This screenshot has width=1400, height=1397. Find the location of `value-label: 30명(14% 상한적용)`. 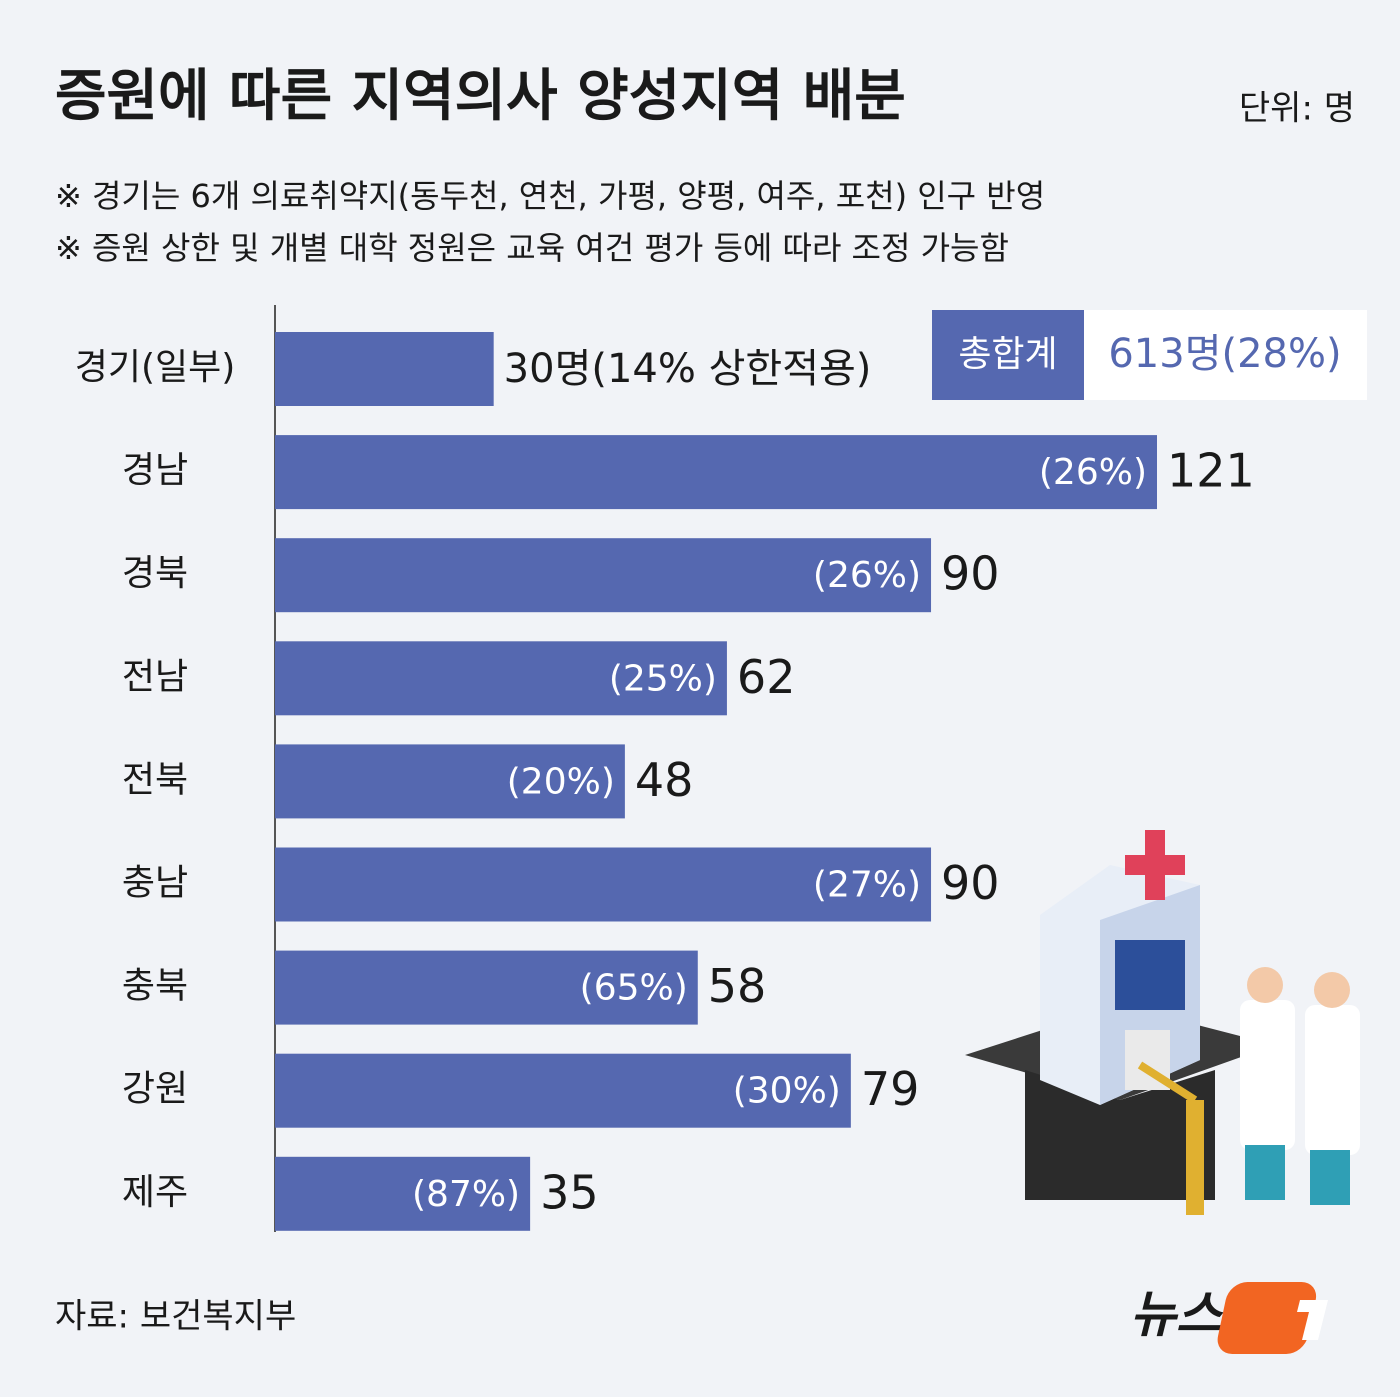

value-label: 30명(14% 상한적용) is located at coordinates (688, 369).